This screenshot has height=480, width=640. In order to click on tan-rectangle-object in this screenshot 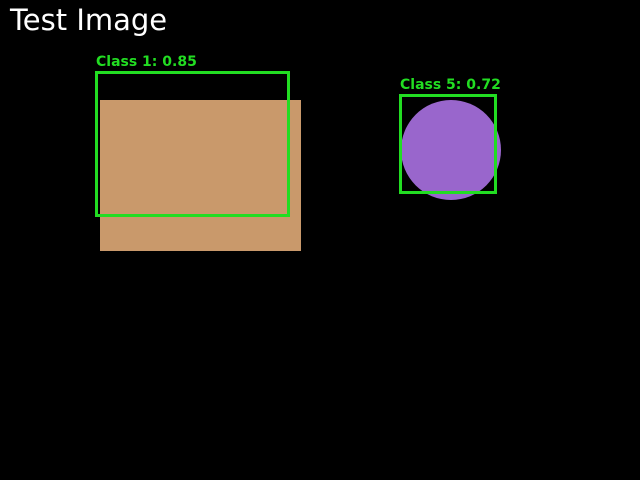, I will do `click(200, 175)`.